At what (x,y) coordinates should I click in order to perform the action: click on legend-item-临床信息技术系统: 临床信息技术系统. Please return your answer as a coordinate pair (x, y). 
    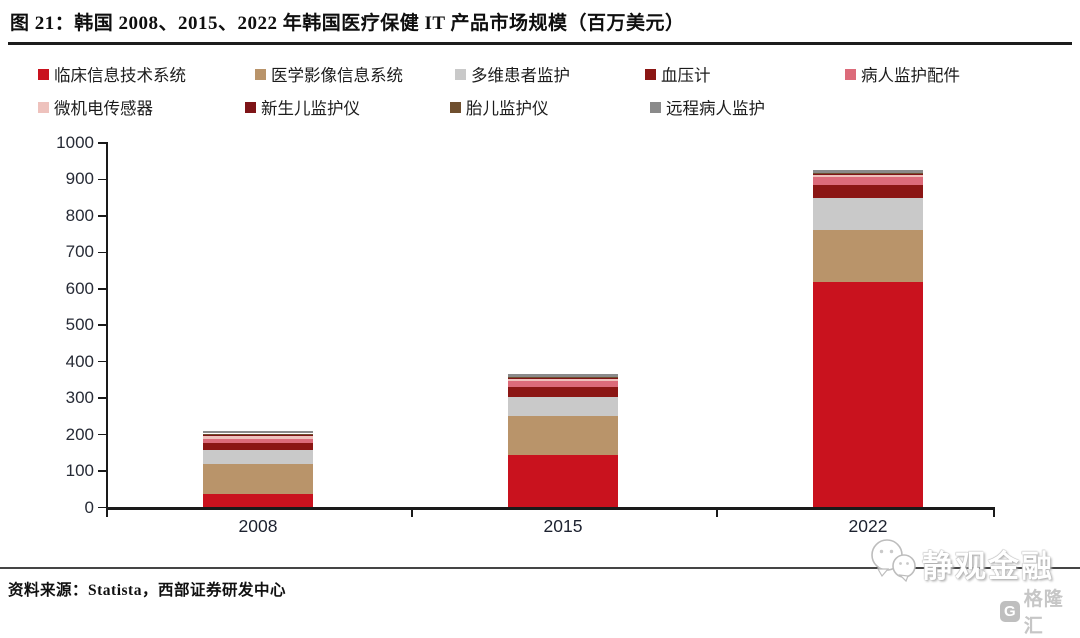
    Looking at the image, I should click on (112, 74).